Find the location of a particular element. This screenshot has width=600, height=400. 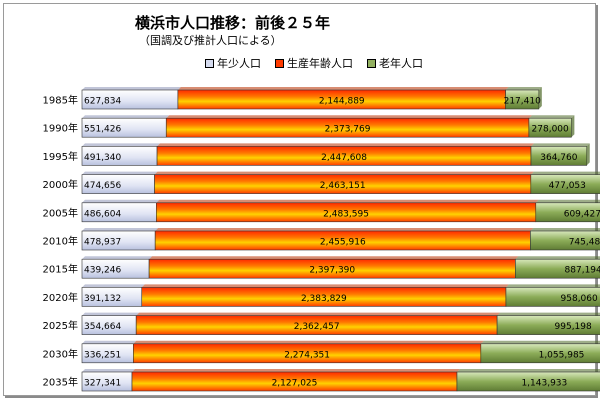

chart-legend: 年少人口 生産年齢人口 老年人口 is located at coordinates (314, 63).